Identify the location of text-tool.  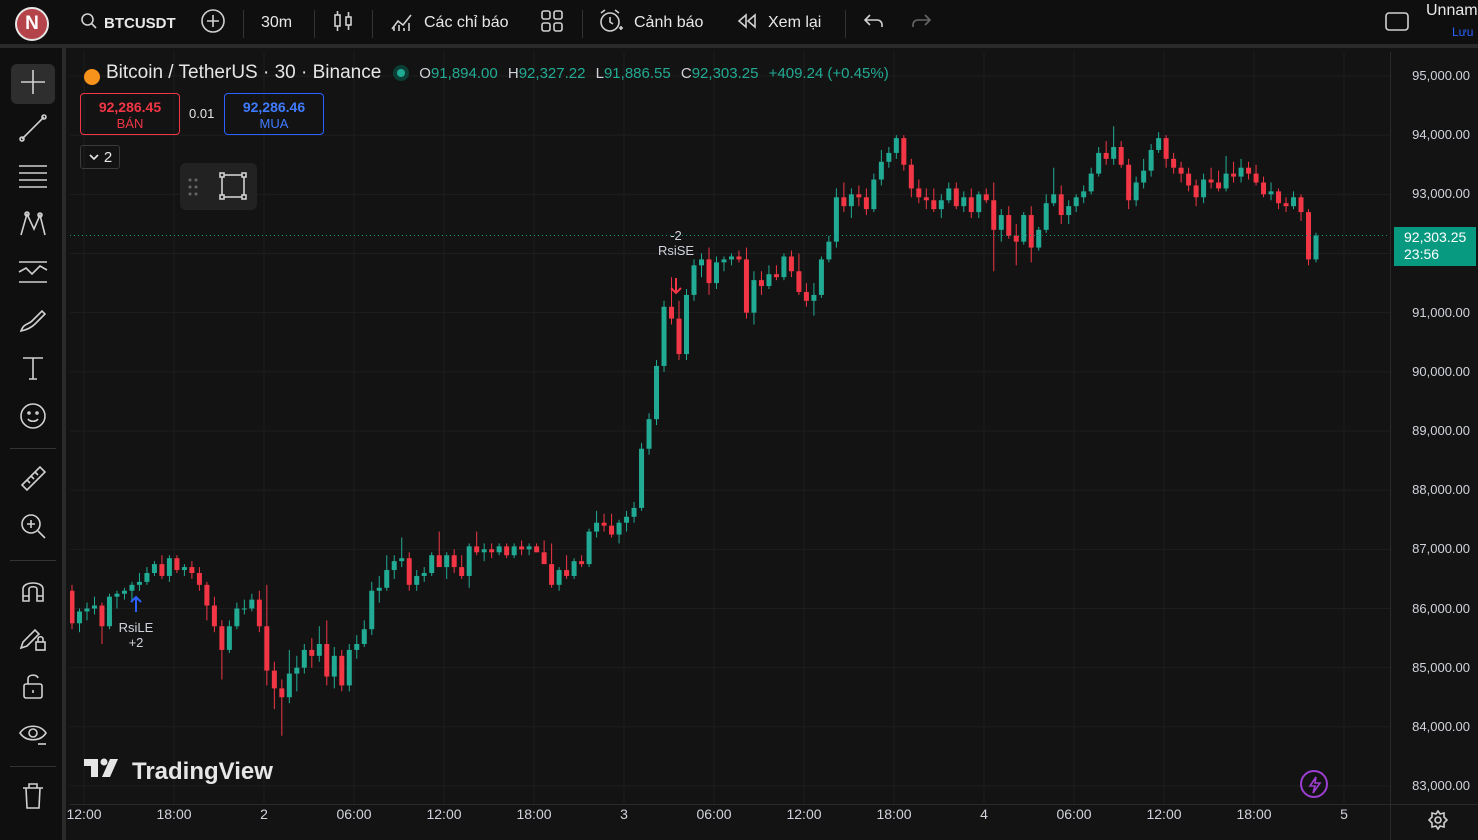
(33, 370).